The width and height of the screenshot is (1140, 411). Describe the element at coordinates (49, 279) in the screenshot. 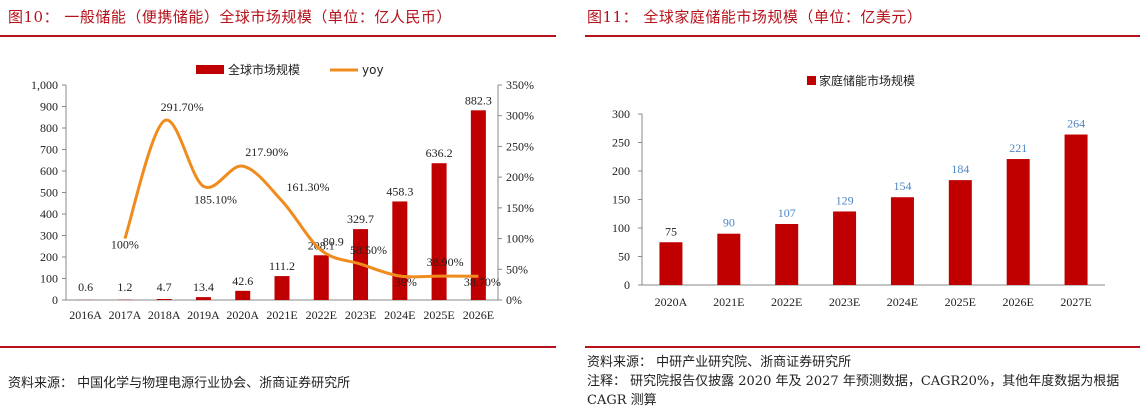

I see `left-y-tick-label: 100` at that location.